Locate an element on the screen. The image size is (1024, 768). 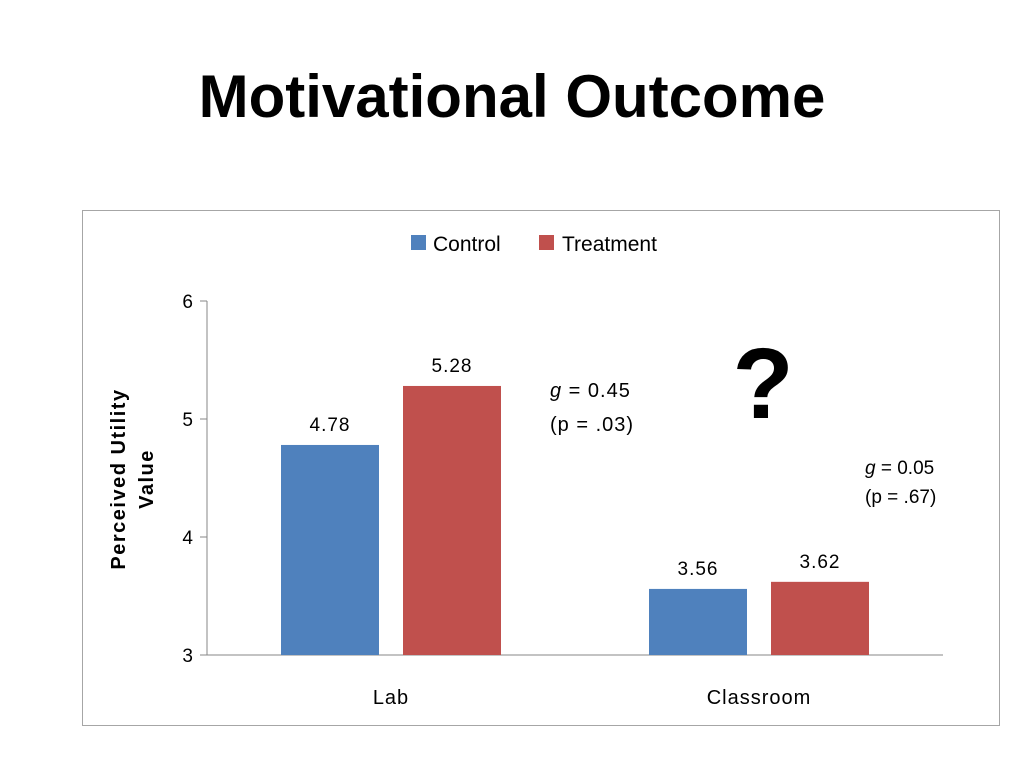
legend-label-control: Control is located at coordinates (467, 244).